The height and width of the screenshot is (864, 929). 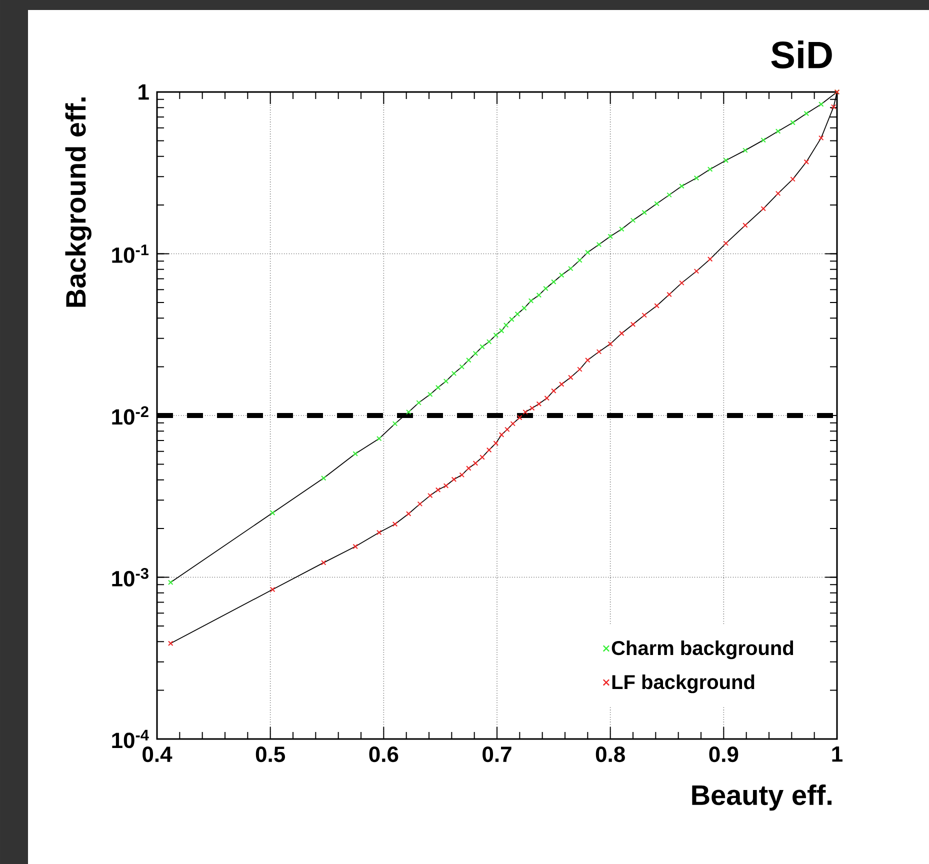 I want to click on x-tick-label: 0.8, so click(x=610, y=754).